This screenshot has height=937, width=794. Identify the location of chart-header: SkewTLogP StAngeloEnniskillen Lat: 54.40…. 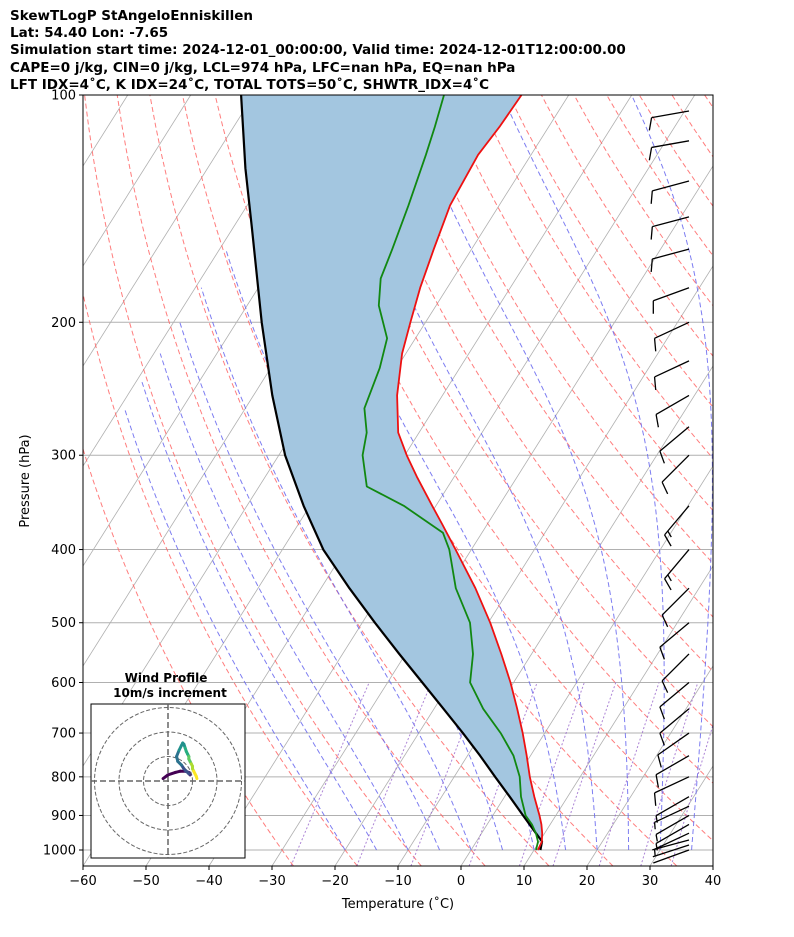
(318, 51).